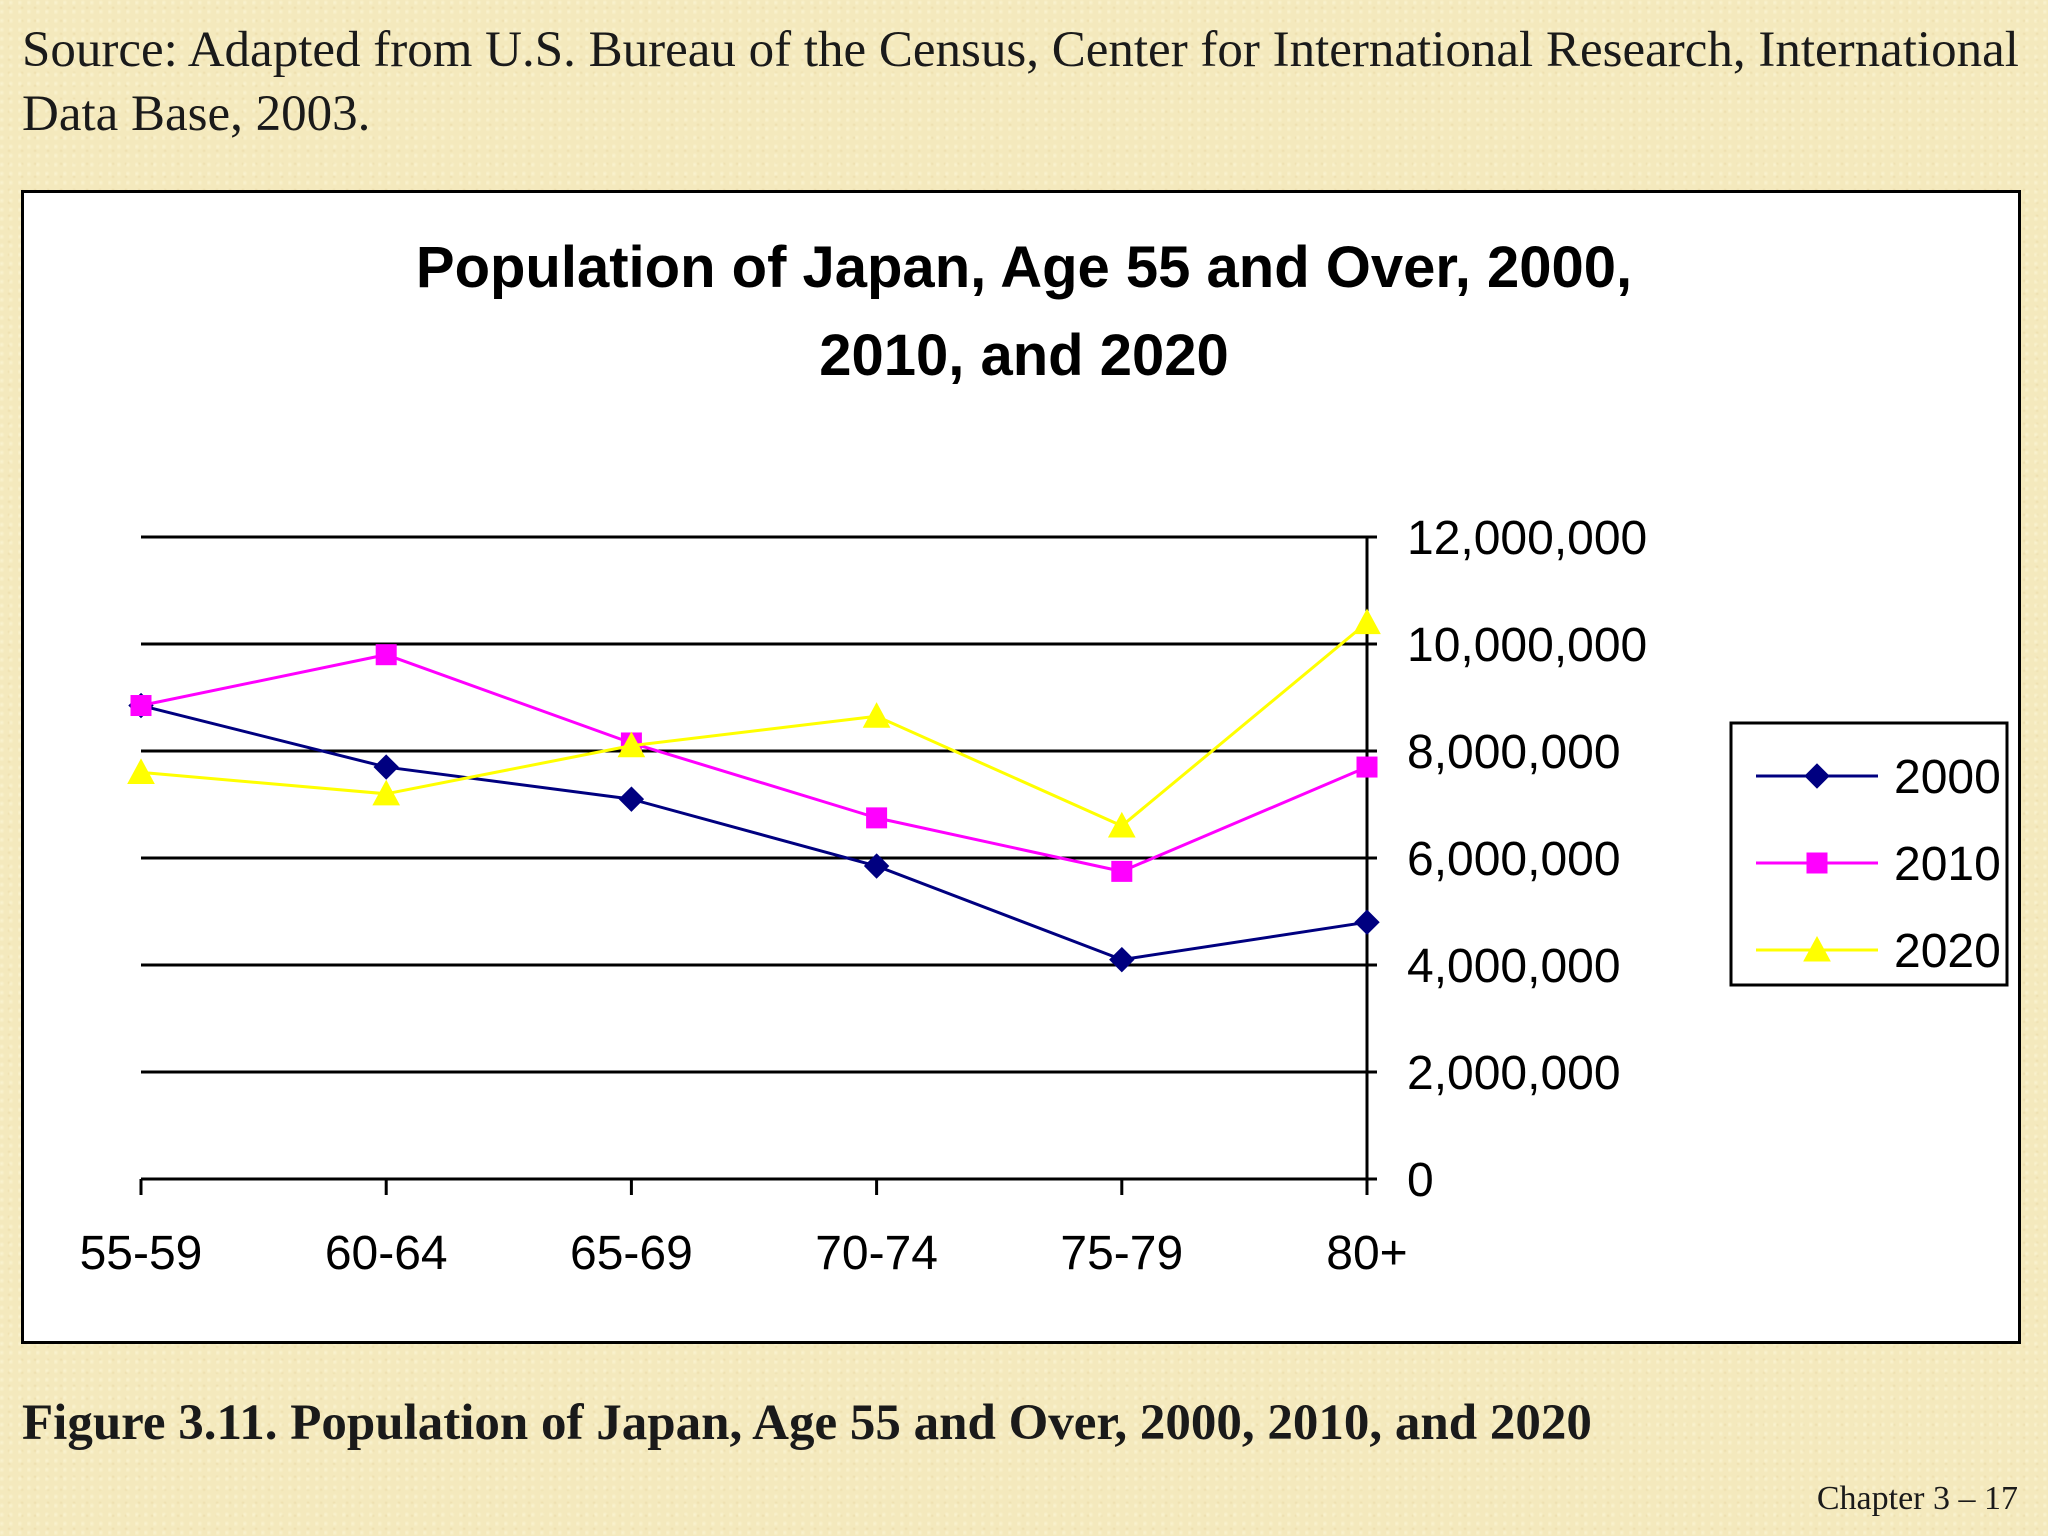 This screenshot has height=1536, width=2048. Describe the element at coordinates (1366, 1253) in the screenshot. I see `x-tick-label: 80+` at that location.